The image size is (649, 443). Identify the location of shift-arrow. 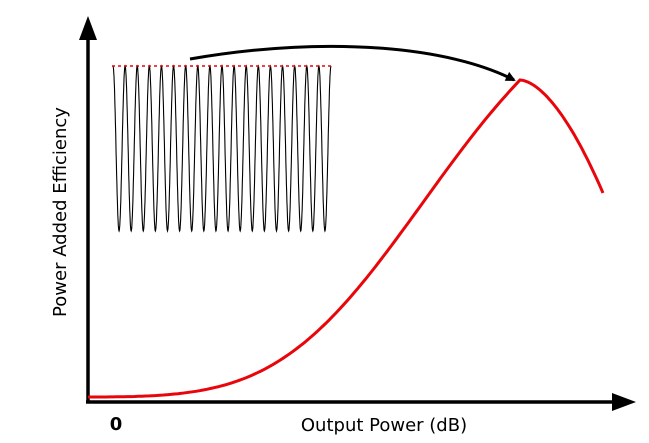
(352, 63).